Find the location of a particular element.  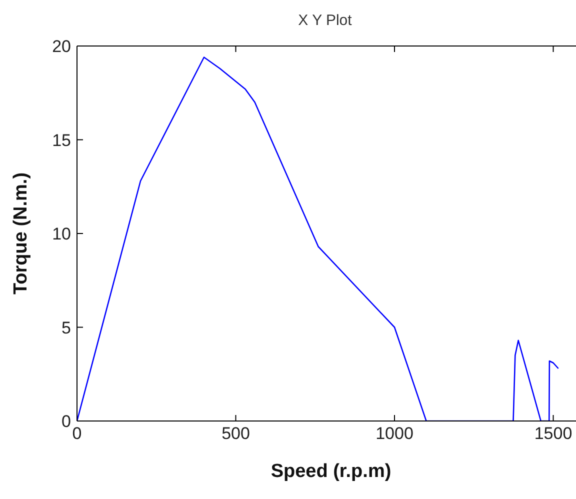

x-axis-title: Speed (r.p.m) is located at coordinates (331, 471).